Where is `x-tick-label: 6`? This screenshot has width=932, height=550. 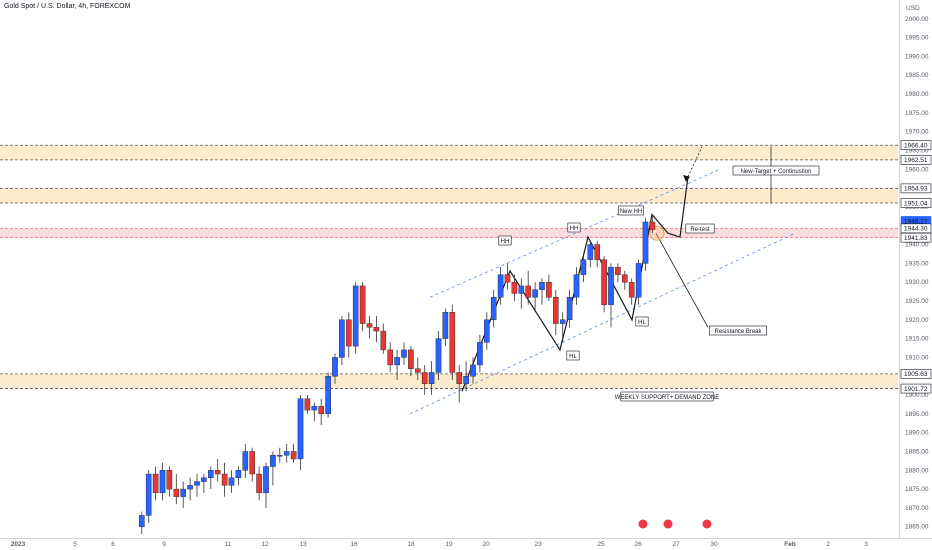
x-tick-label: 6 is located at coordinates (113, 544).